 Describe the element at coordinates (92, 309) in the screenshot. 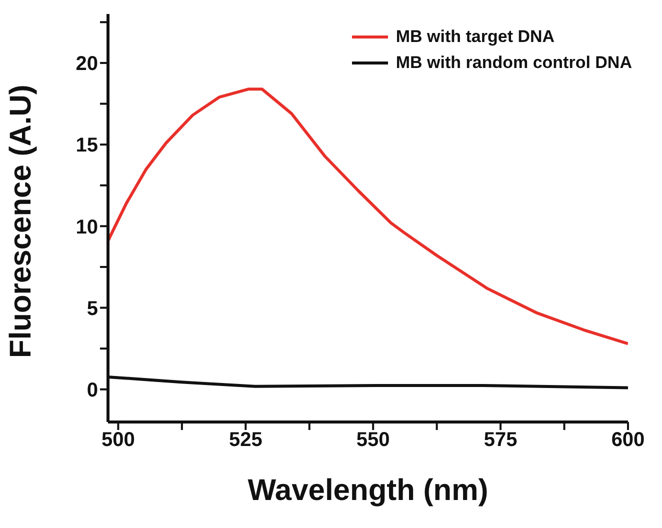

I see `y-tick-label: 5` at that location.